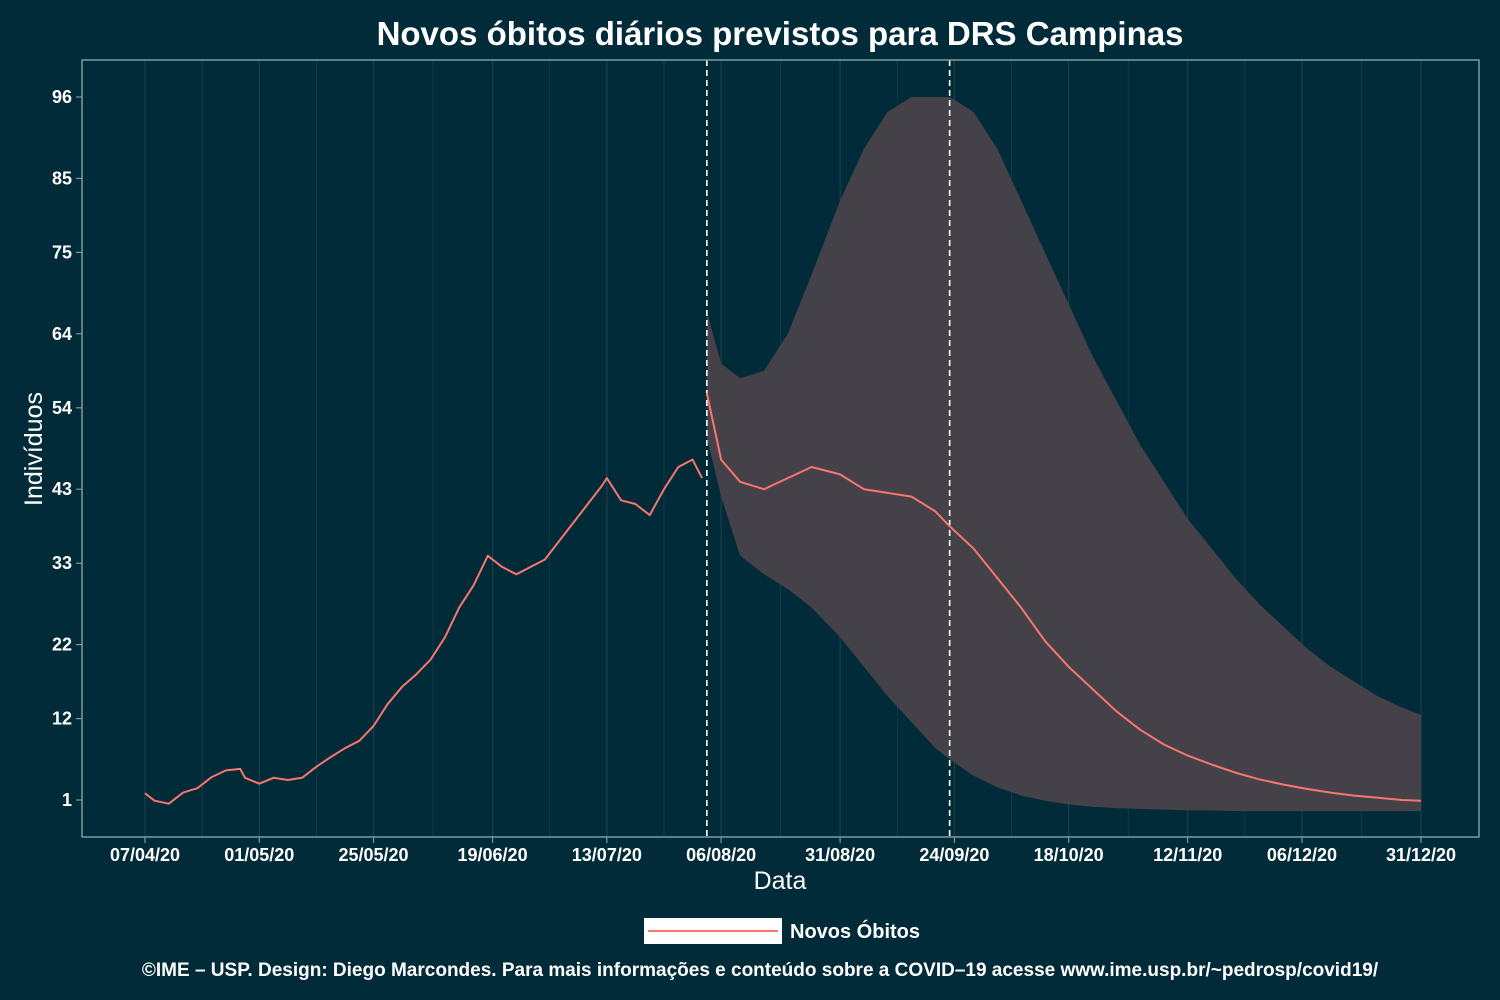 The width and height of the screenshot is (1500, 1000). Describe the element at coordinates (721, 855) in the screenshot. I see `x-tick-label: 06/08/20` at that location.